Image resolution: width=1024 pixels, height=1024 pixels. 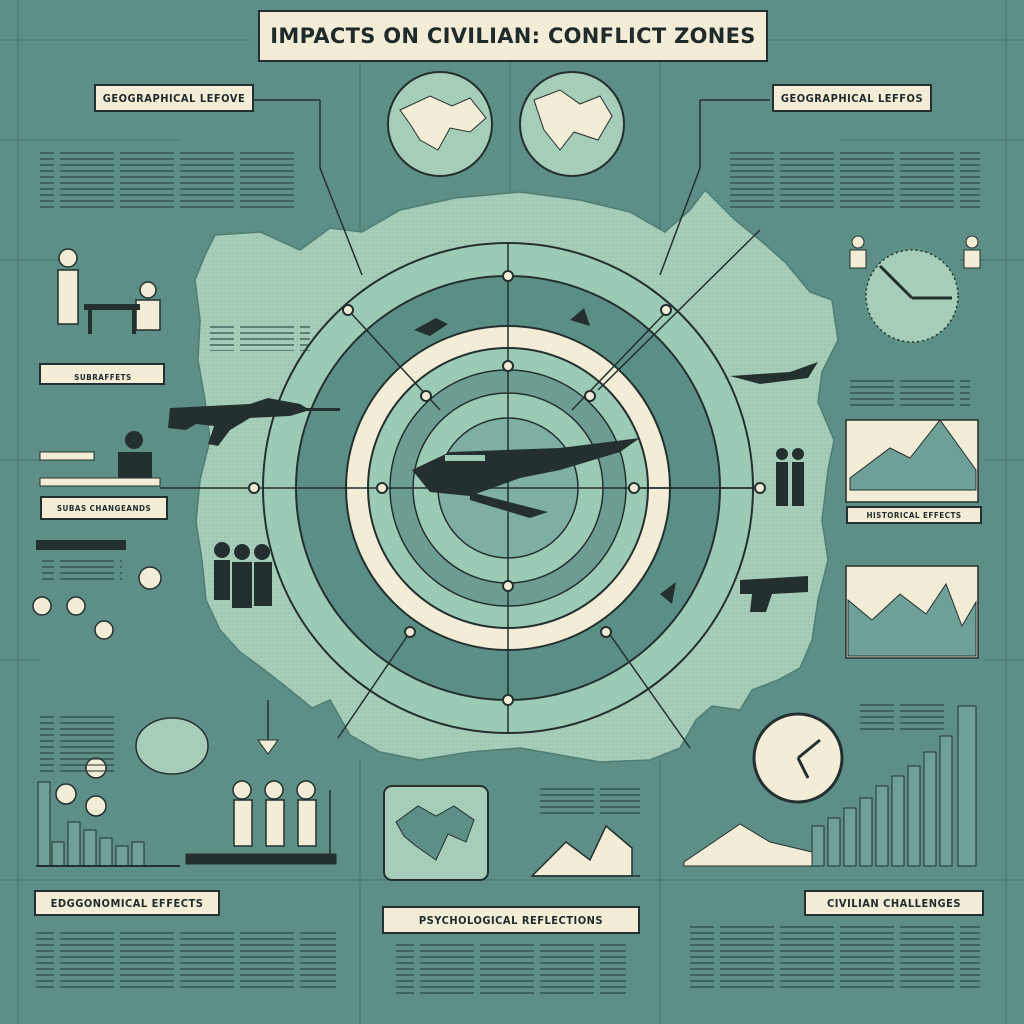 What do you see at coordinates (174, 98) in the screenshot?
I see `geographical-label-left: GEOGRAPHICAL LEFOVE` at bounding box center [174, 98].